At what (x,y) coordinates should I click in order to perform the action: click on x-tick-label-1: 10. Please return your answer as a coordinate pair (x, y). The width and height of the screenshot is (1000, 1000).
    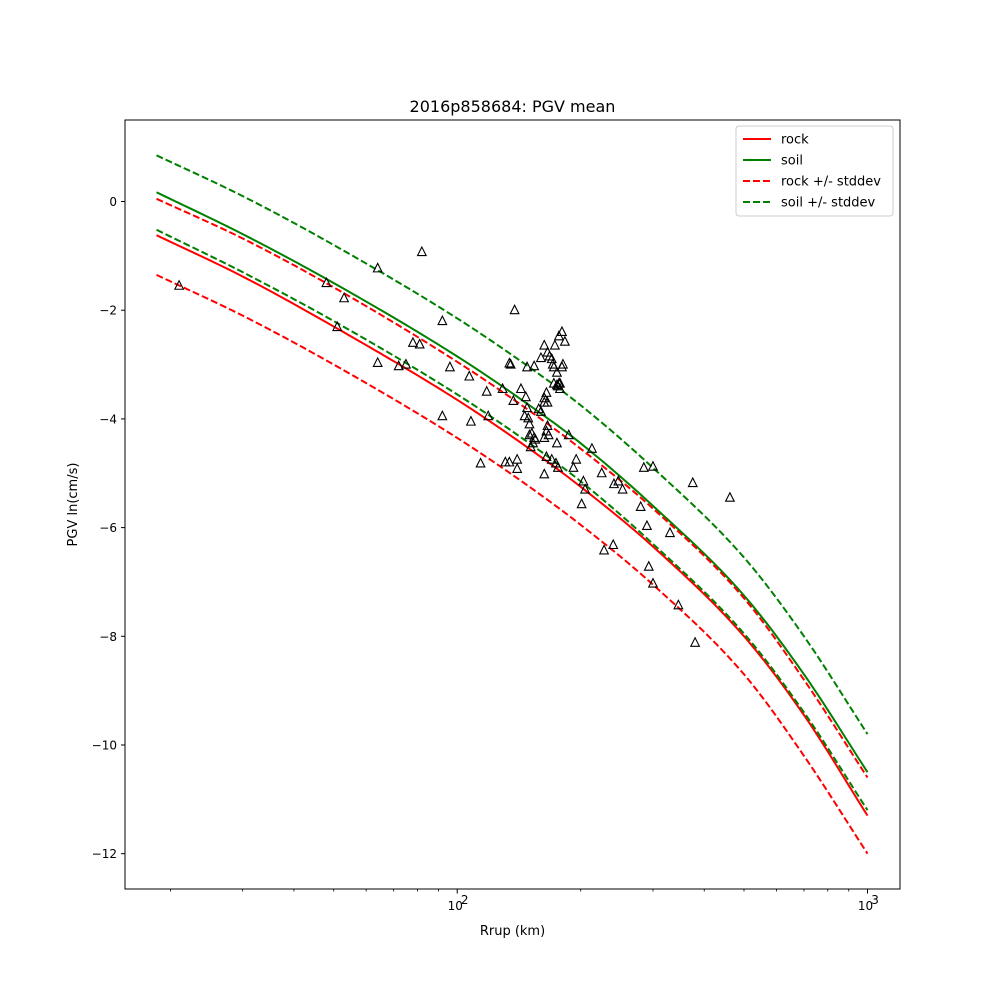
    Looking at the image, I should click on (865, 906).